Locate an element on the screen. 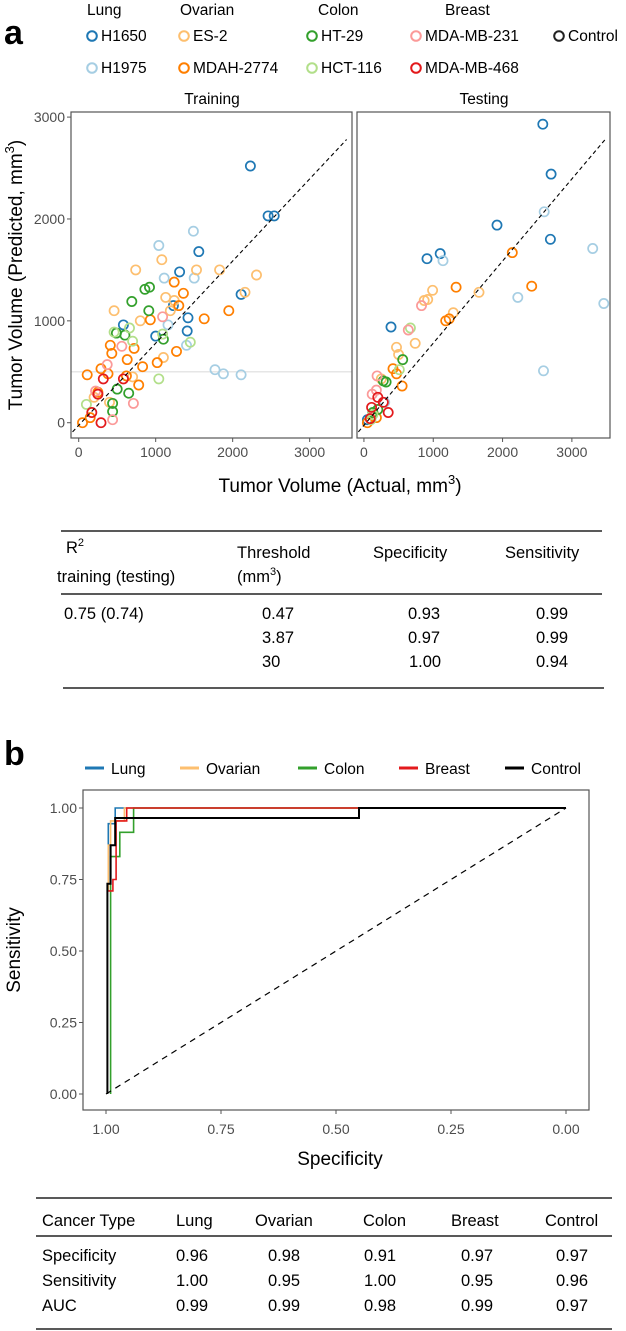 This screenshot has height=1331, width=626. table-cell: 0.99 is located at coordinates (284, 1306).